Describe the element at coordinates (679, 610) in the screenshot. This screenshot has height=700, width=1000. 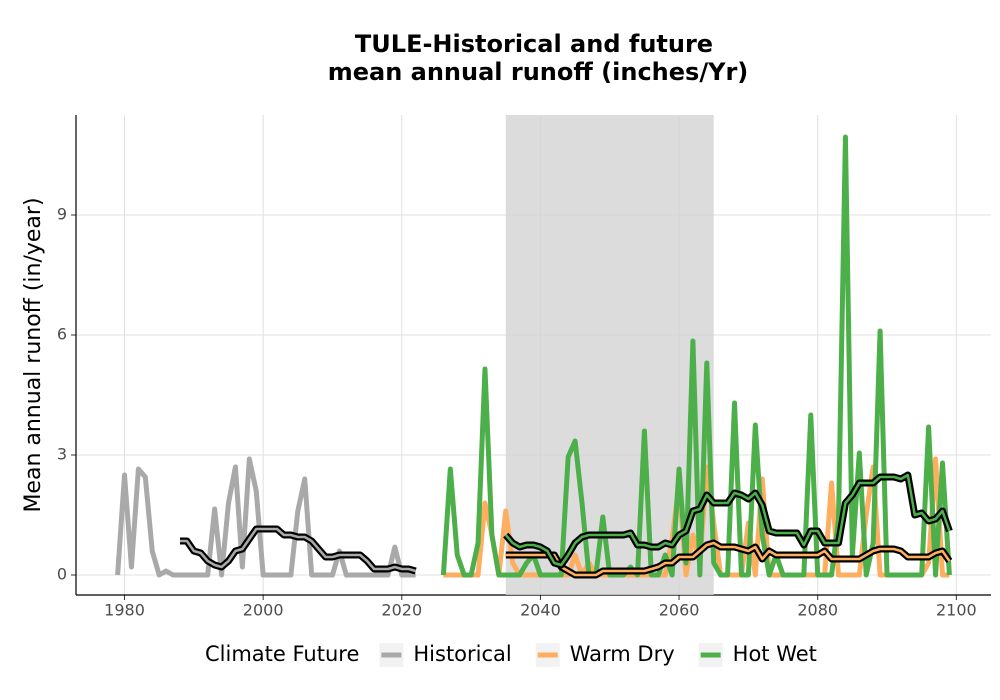
I see `x-tick-label: 2060` at that location.